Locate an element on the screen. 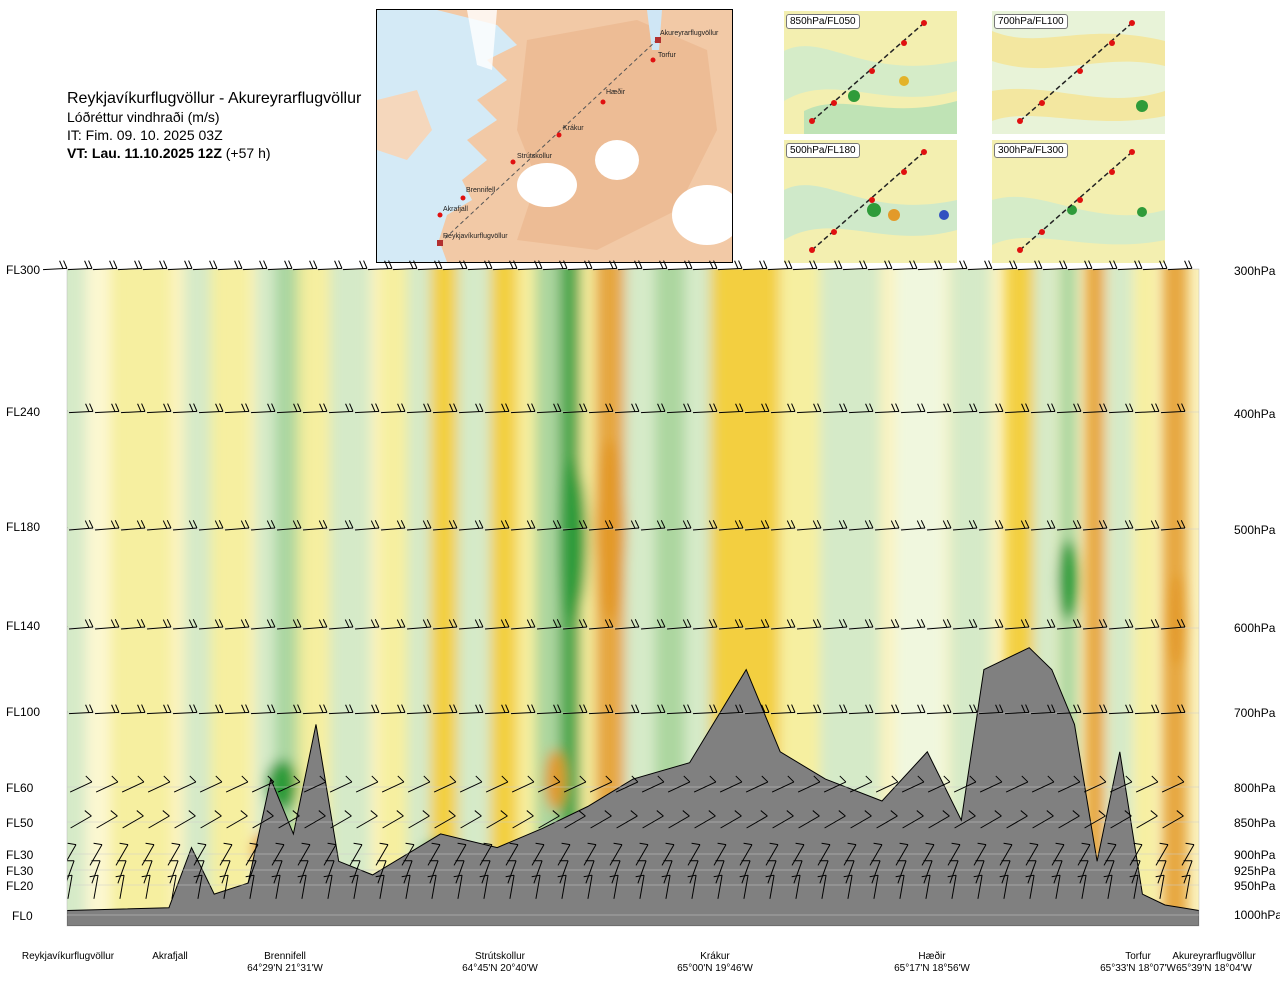 The width and height of the screenshot is (1280, 981). map-label-strutskollur: Strútskollur is located at coordinates (535, 156).